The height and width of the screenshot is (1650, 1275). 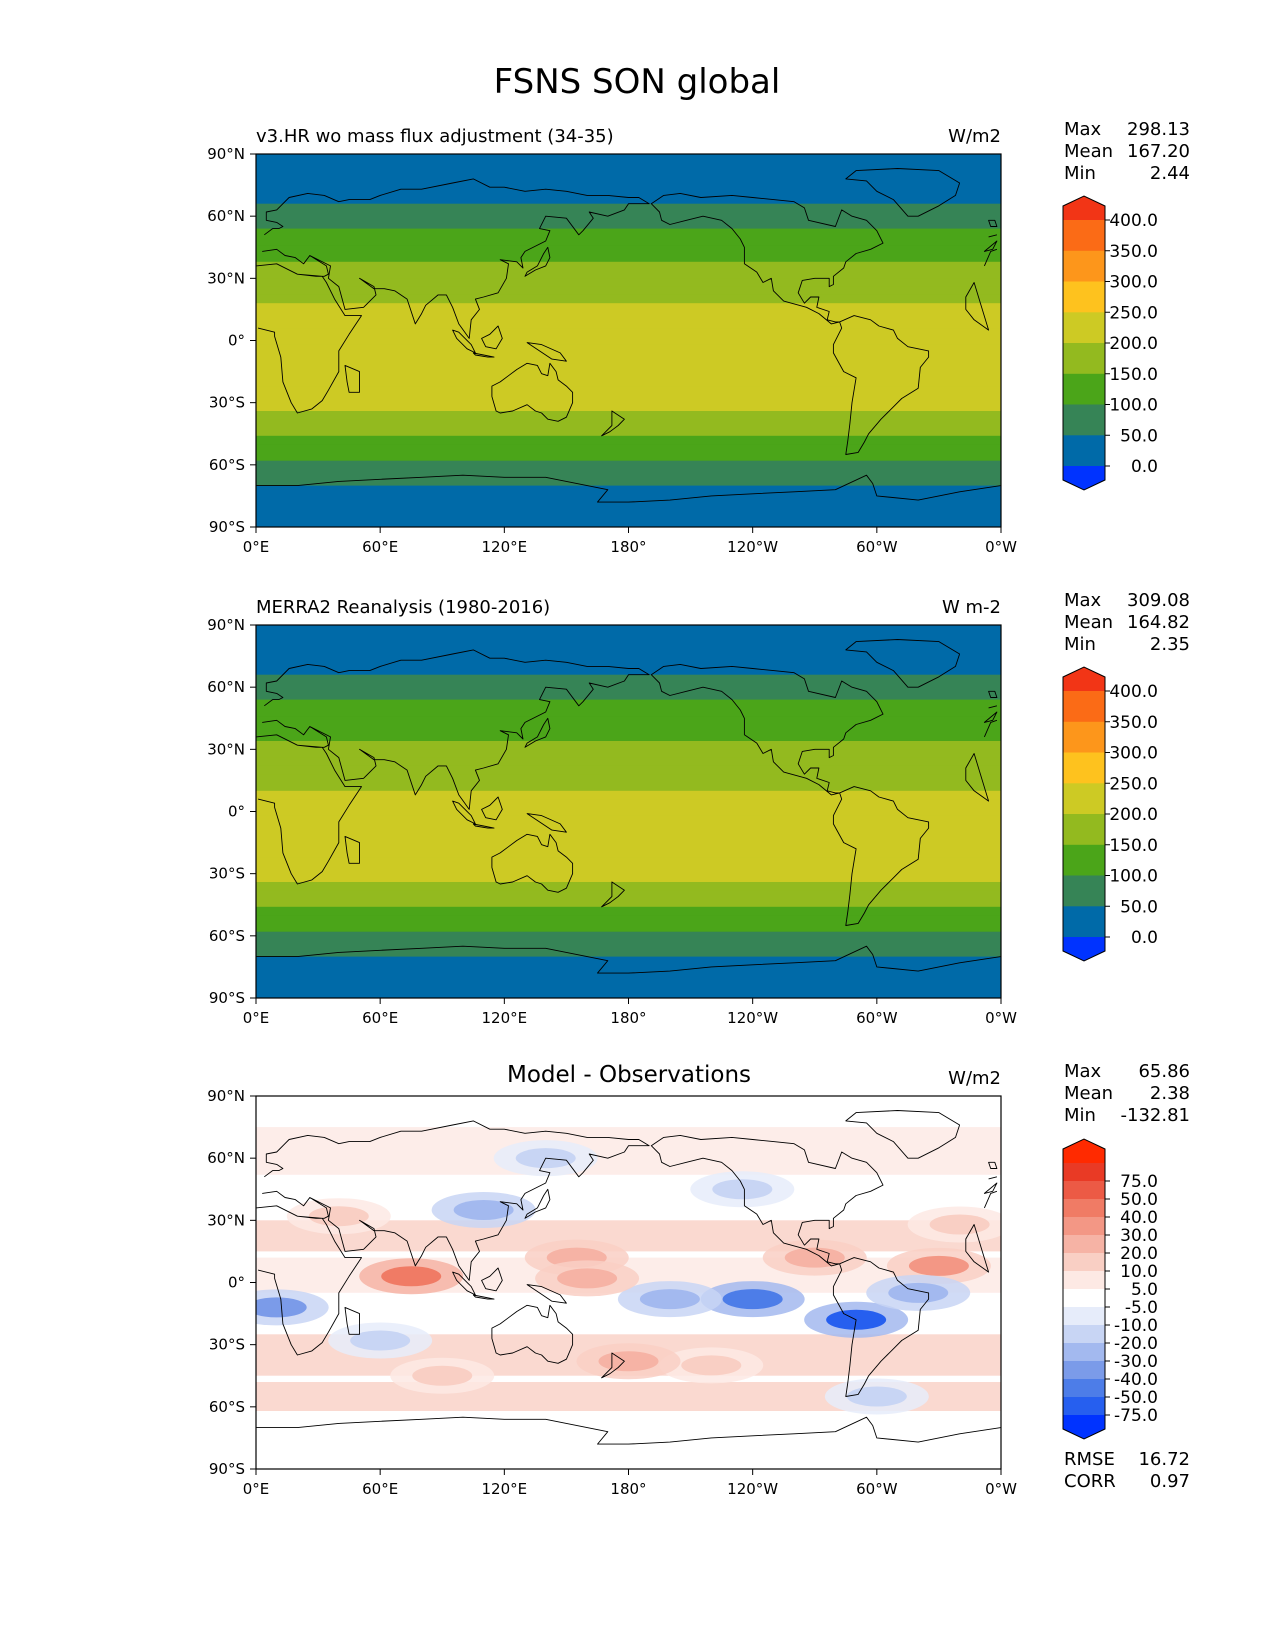 I want to click on colorbar-tick-label: 100.0, so click(x=1133, y=406).